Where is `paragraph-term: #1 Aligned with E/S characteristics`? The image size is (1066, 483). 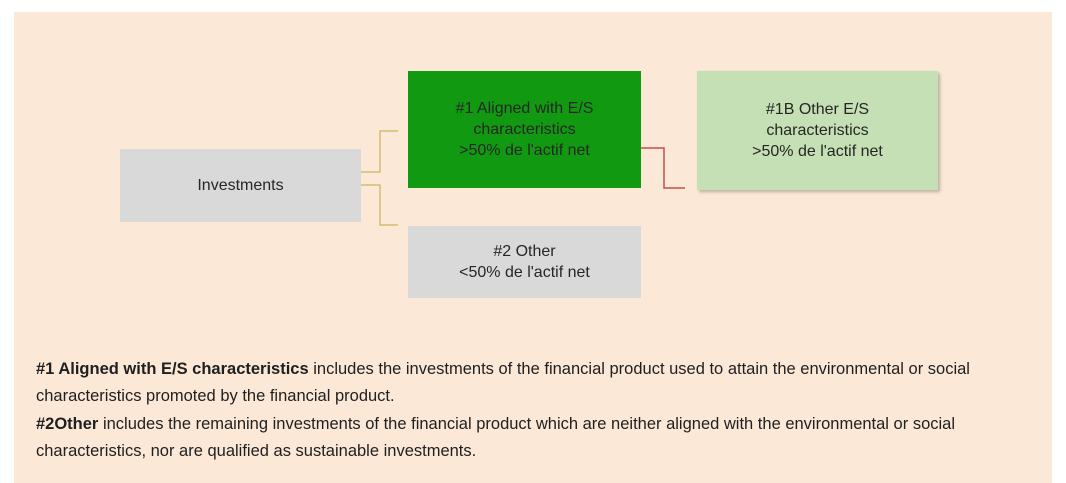 paragraph-term: #1 Aligned with E/S characteristics is located at coordinates (172, 369).